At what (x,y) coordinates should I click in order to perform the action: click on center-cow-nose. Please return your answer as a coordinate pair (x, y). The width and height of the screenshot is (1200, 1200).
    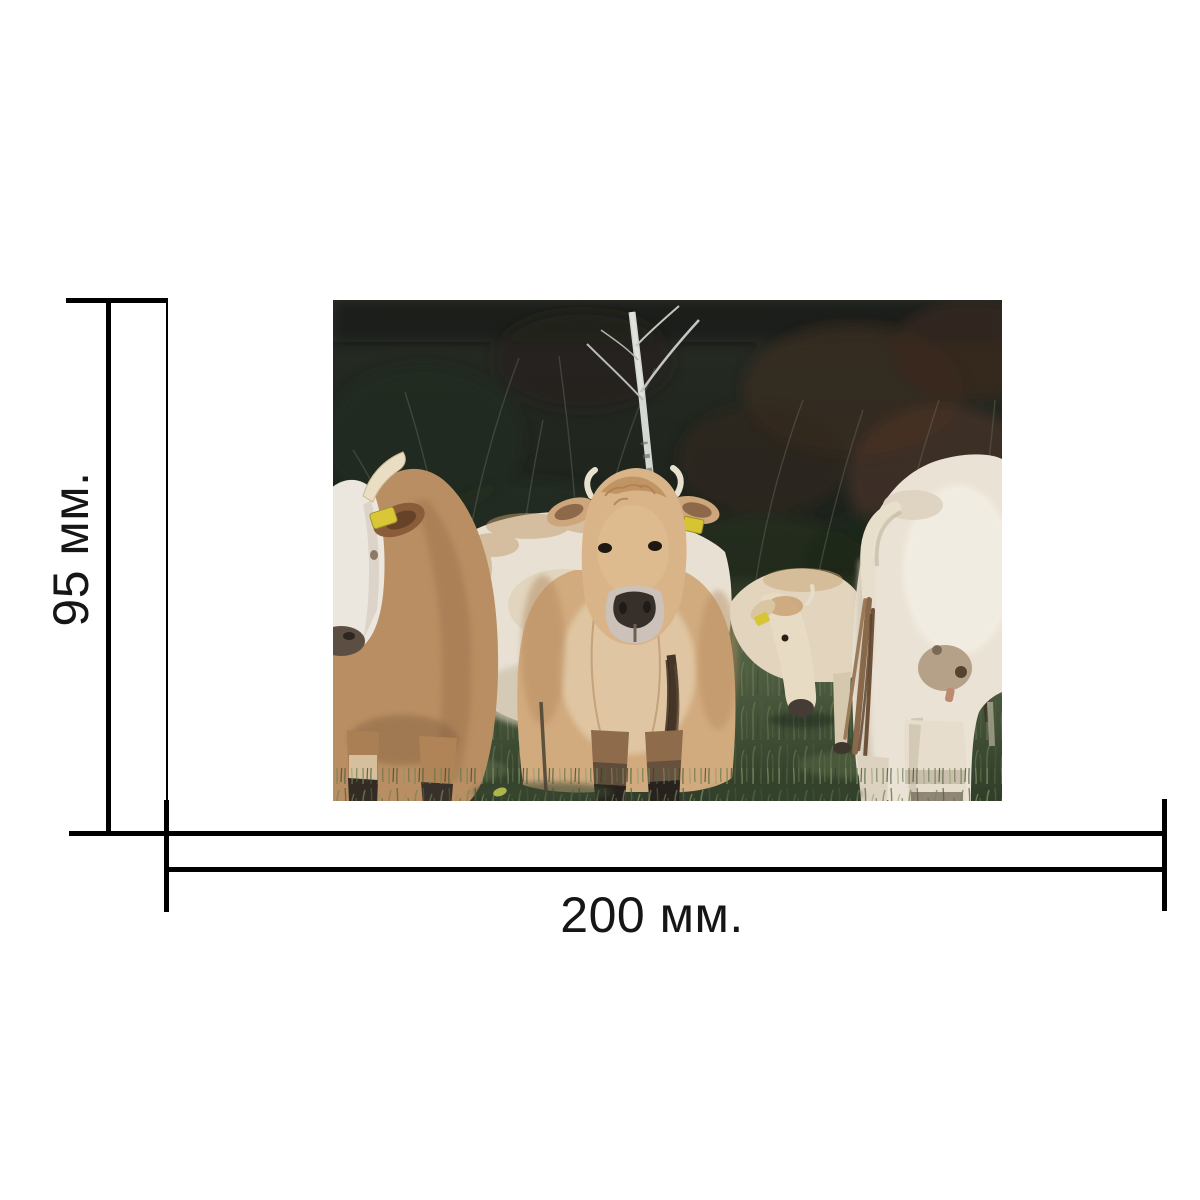
    Looking at the image, I should click on (634, 610).